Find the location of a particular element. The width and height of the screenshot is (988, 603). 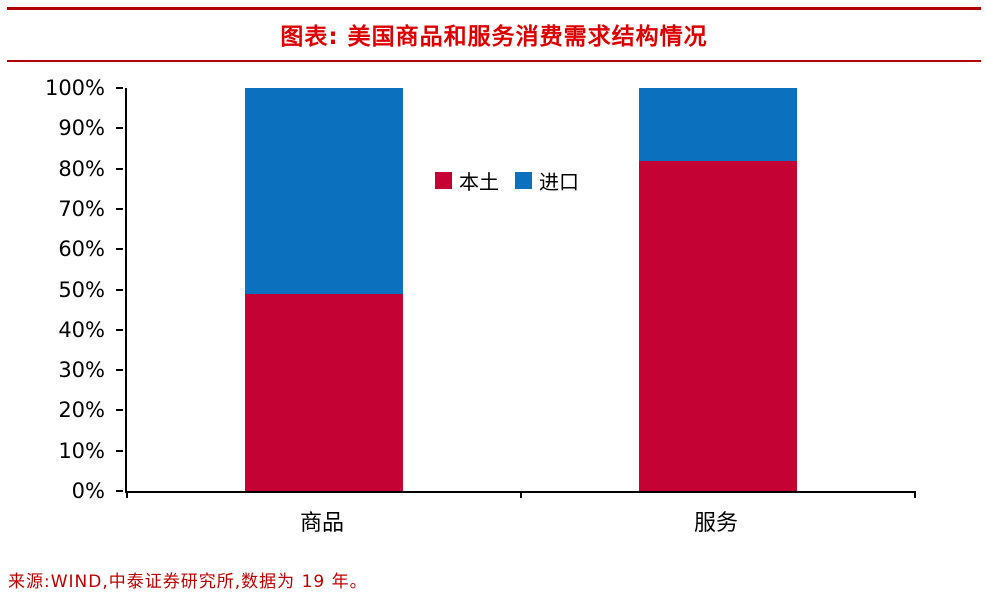

y-tick-label: 70% is located at coordinates (81, 208).